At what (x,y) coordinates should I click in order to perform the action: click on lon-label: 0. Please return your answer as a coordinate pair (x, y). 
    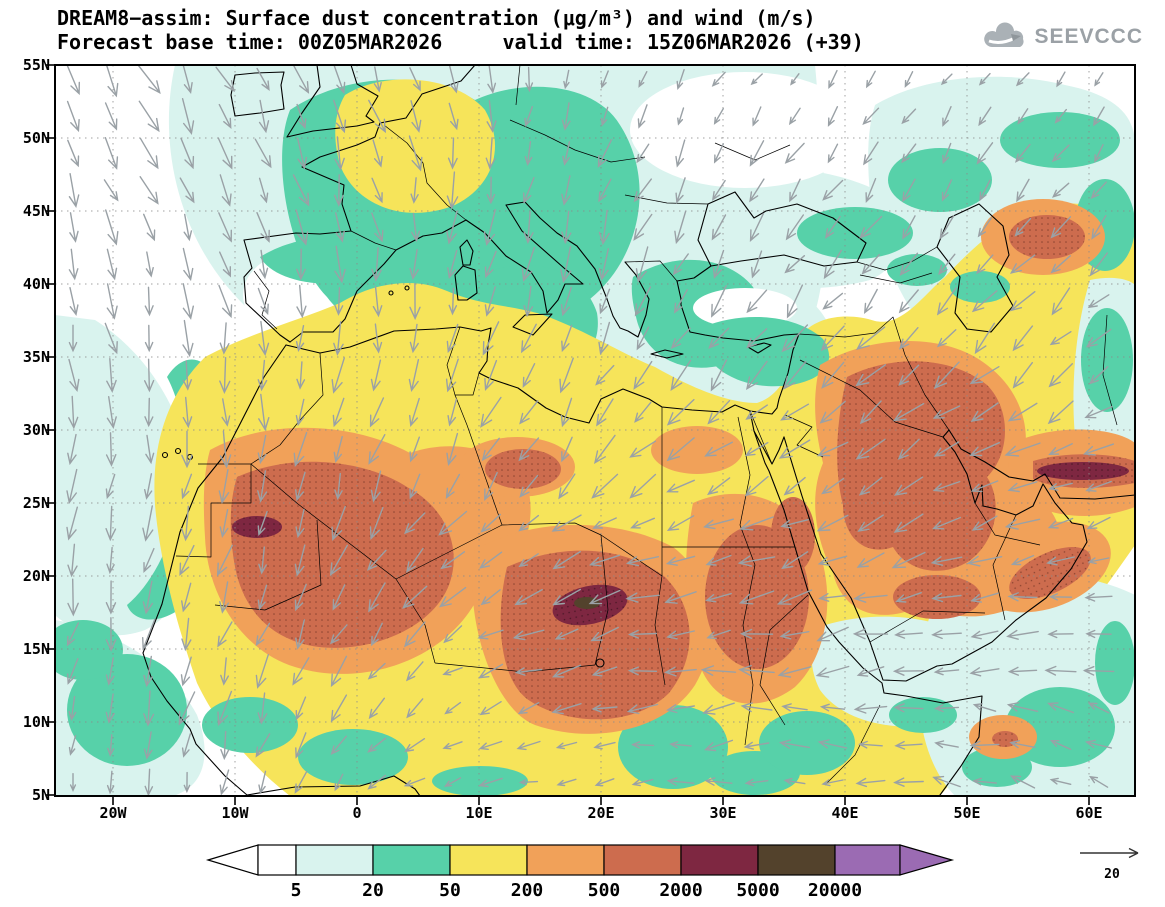
    Looking at the image, I should click on (357, 813).